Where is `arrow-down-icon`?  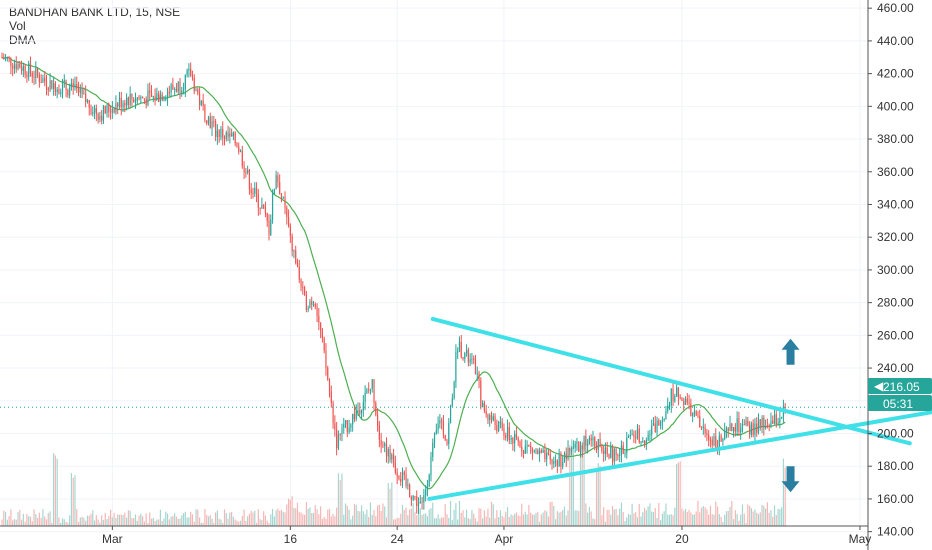
arrow-down-icon is located at coordinates (790, 479).